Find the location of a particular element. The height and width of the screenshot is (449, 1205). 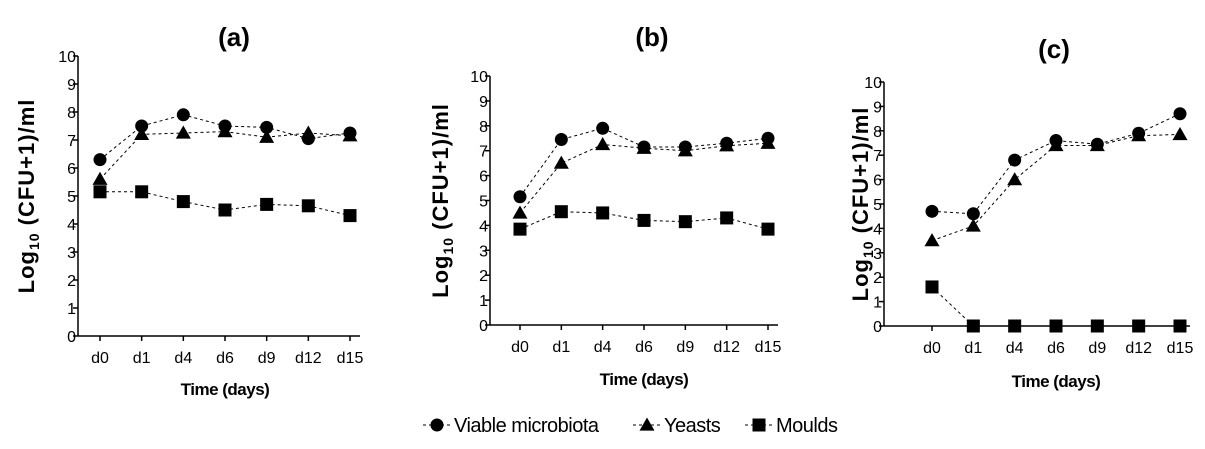

y-tick-label: 5 is located at coordinates (877, 205).